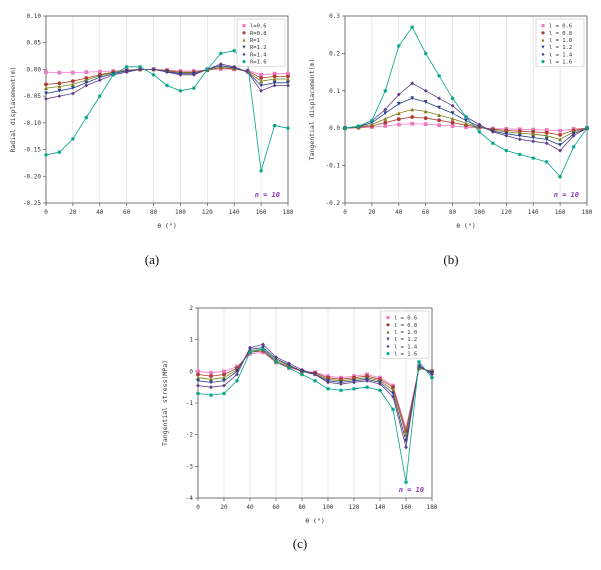  What do you see at coordinates (300, 543) in the screenshot?
I see `subfigure-label-c: (c)` at bounding box center [300, 543].